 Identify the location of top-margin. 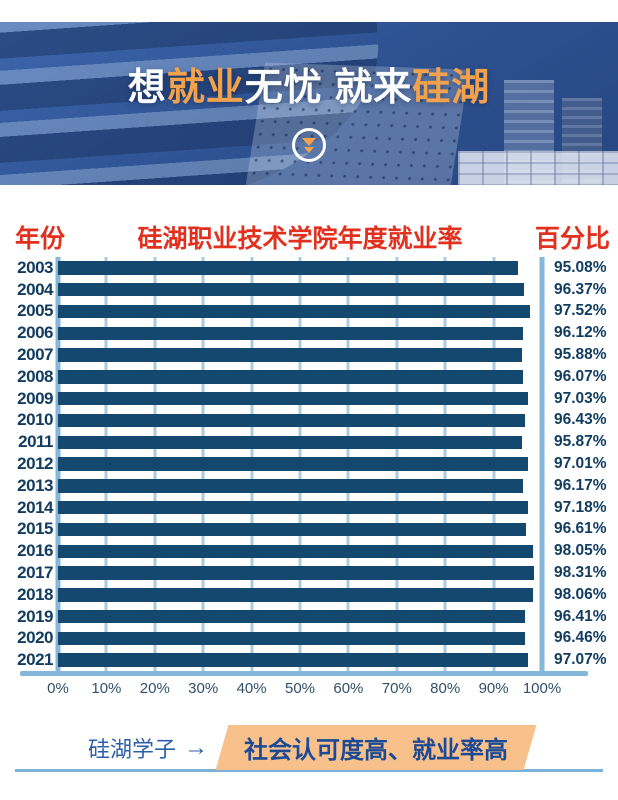
(309, 11).